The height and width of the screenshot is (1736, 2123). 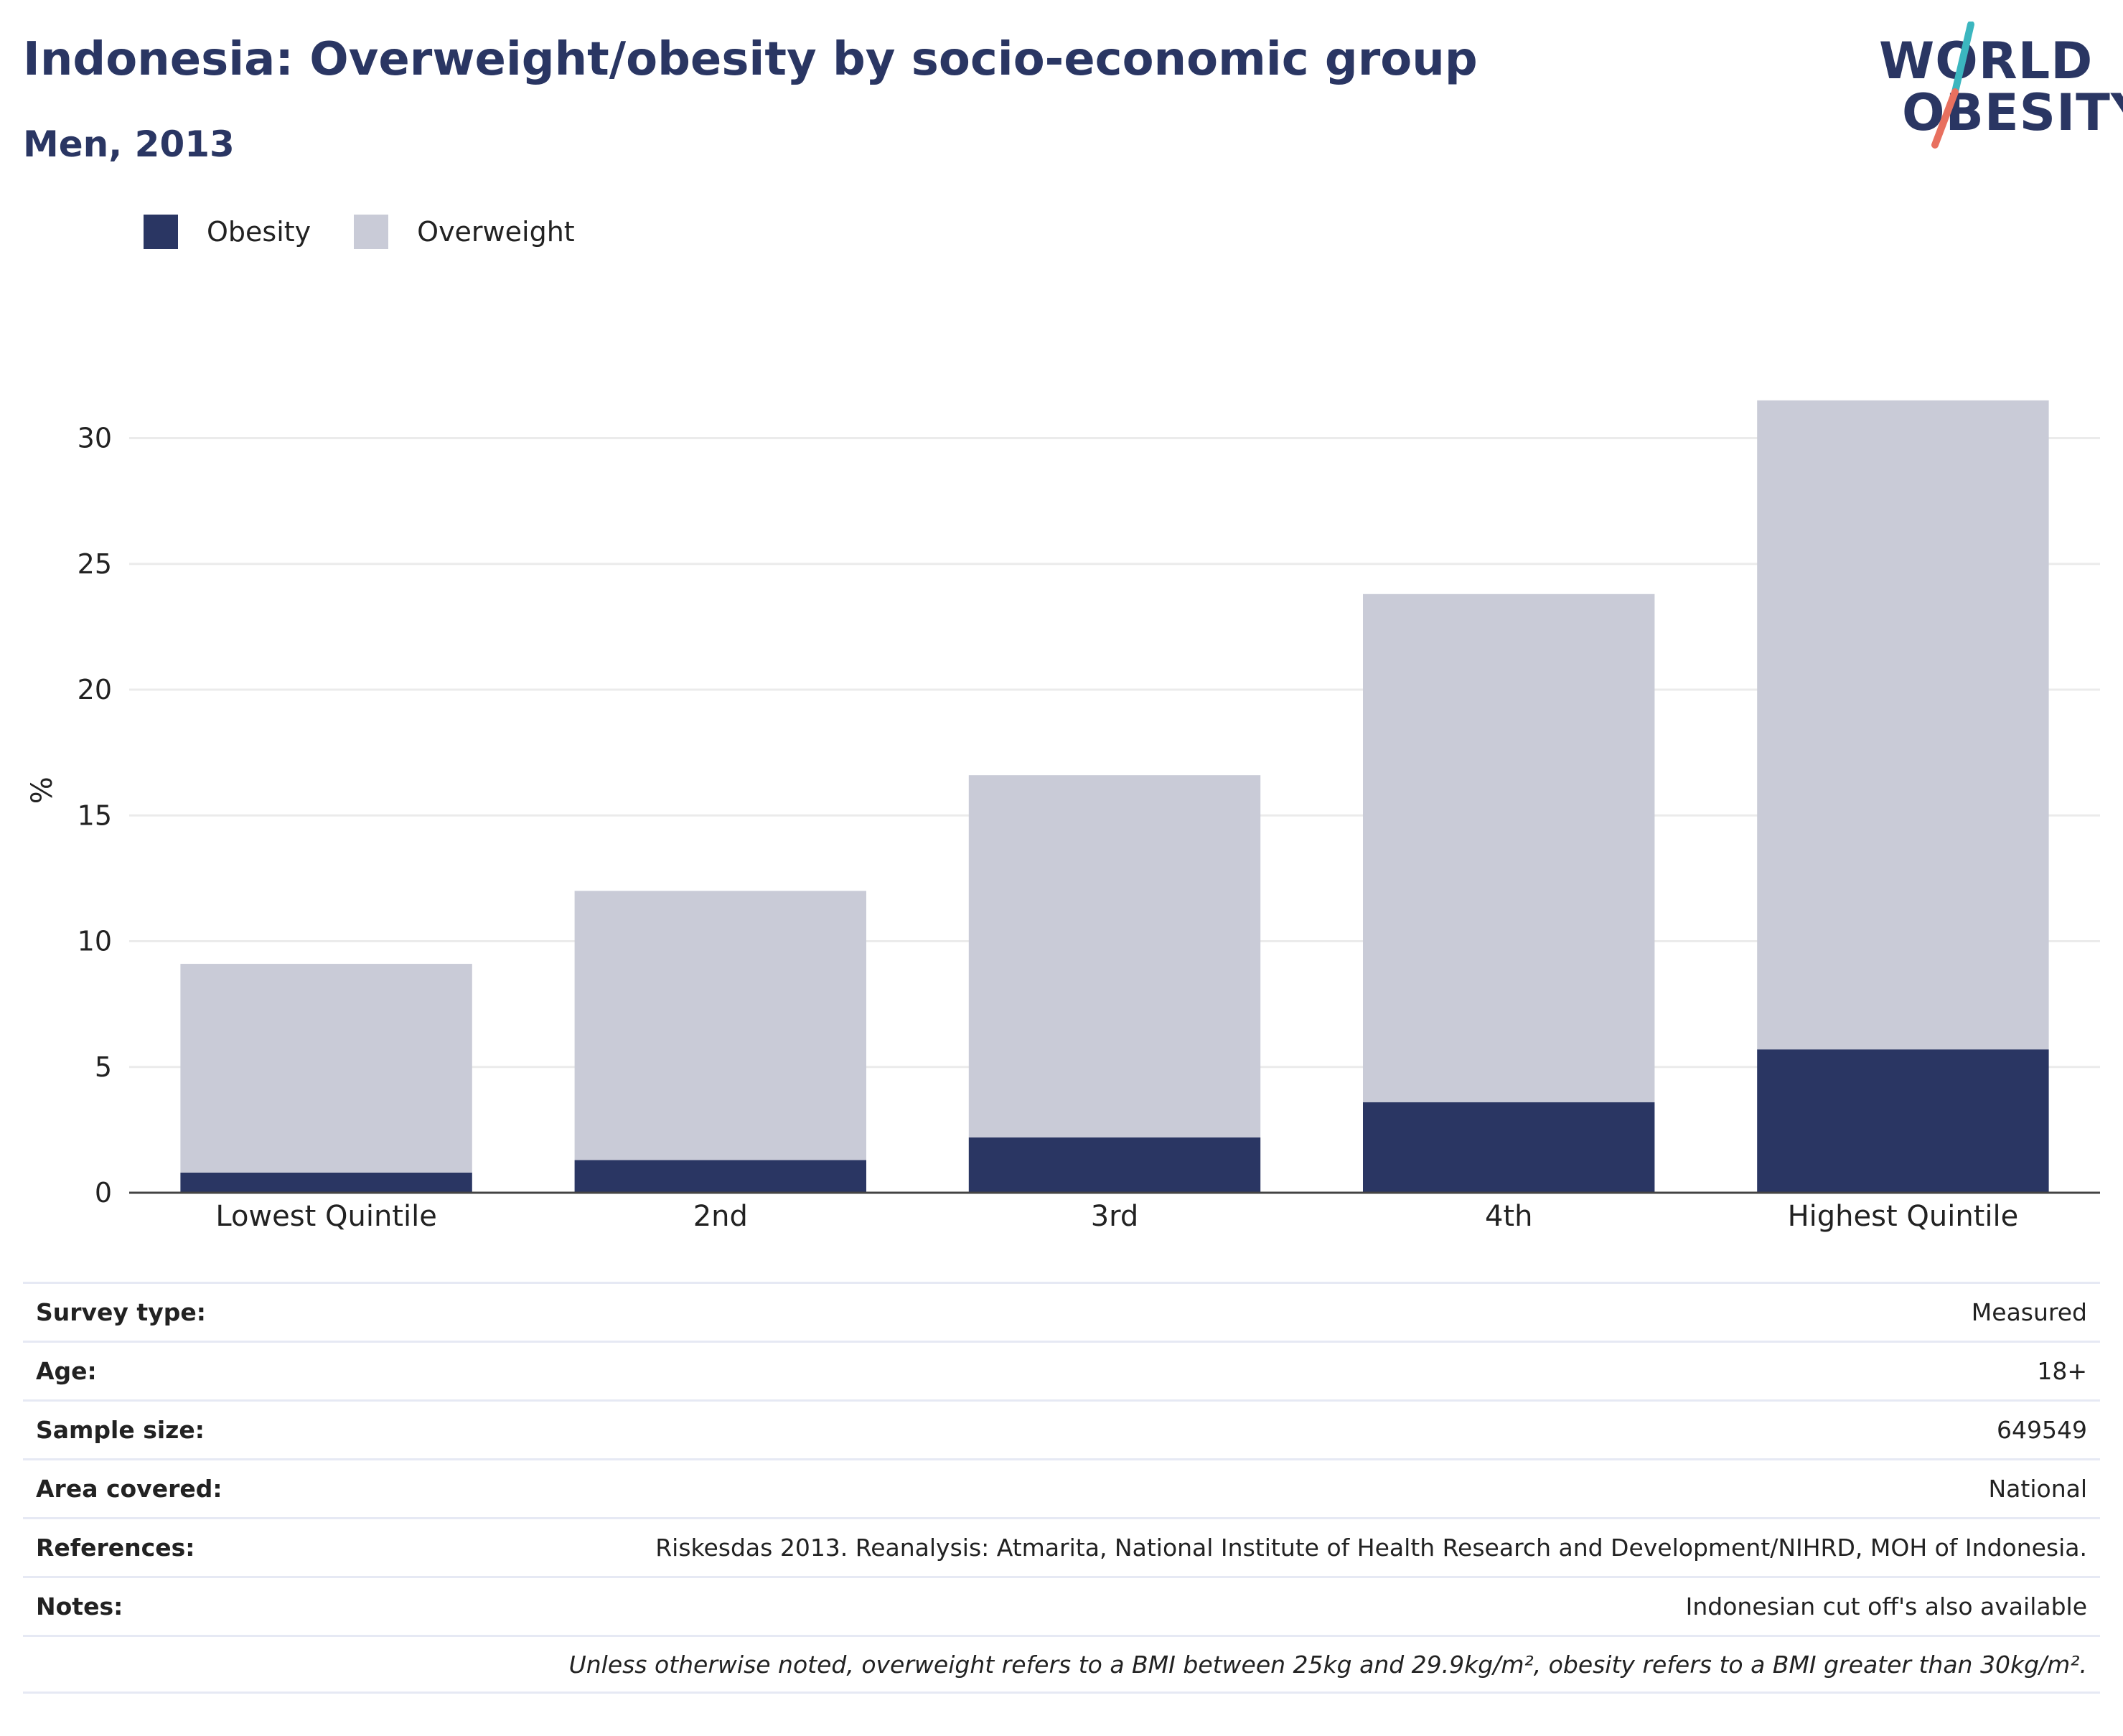 I want to click on legend-label-obesity: Obesity, so click(x=259, y=232).